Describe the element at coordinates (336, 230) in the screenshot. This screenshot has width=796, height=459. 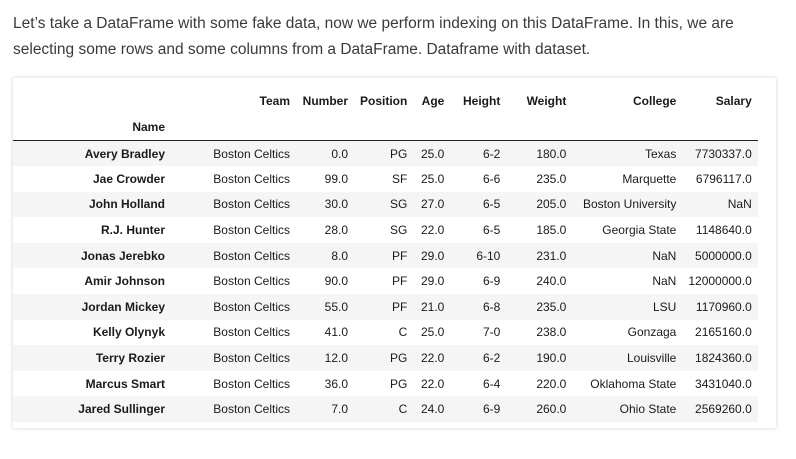
I see `table-cell: 28.0` at that location.